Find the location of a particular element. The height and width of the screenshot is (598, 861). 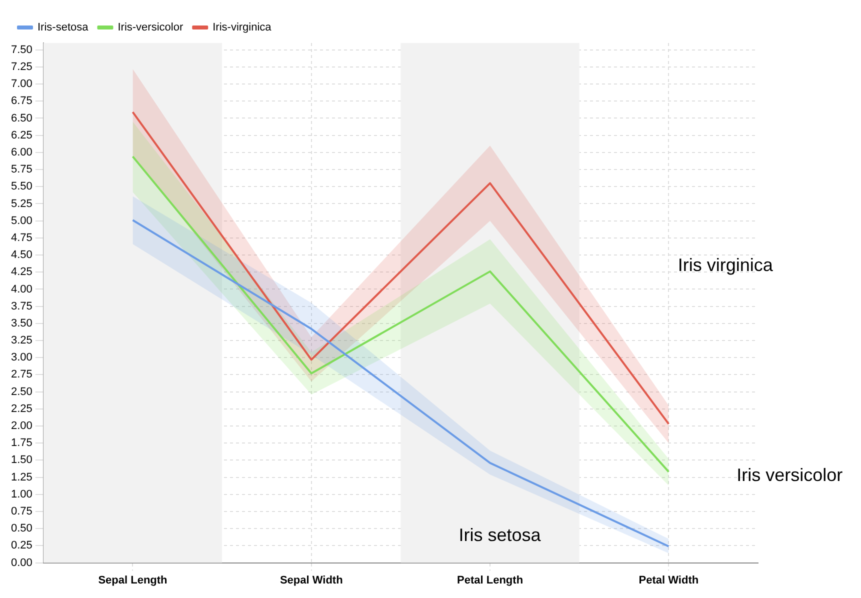

y-tick-label: 6.25 is located at coordinates (21, 135).